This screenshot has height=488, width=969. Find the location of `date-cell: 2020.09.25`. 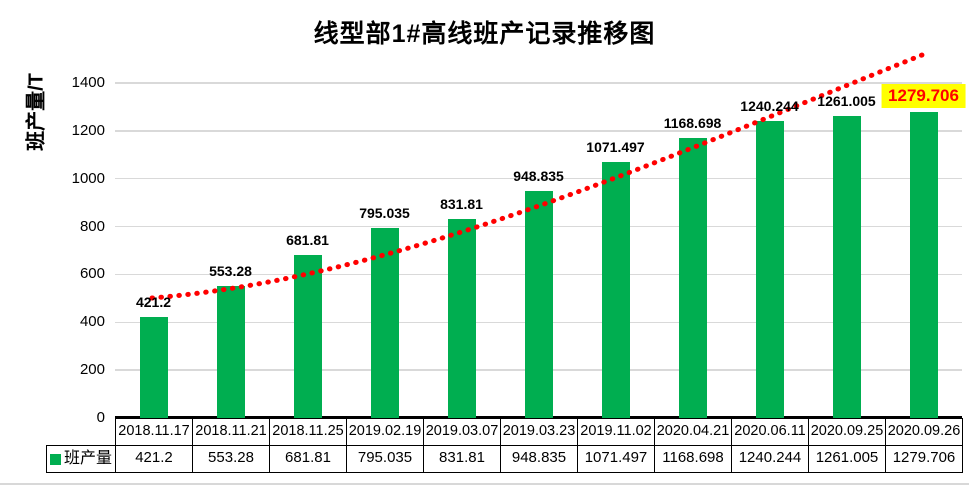

date-cell: 2020.09.25 is located at coordinates (847, 432).